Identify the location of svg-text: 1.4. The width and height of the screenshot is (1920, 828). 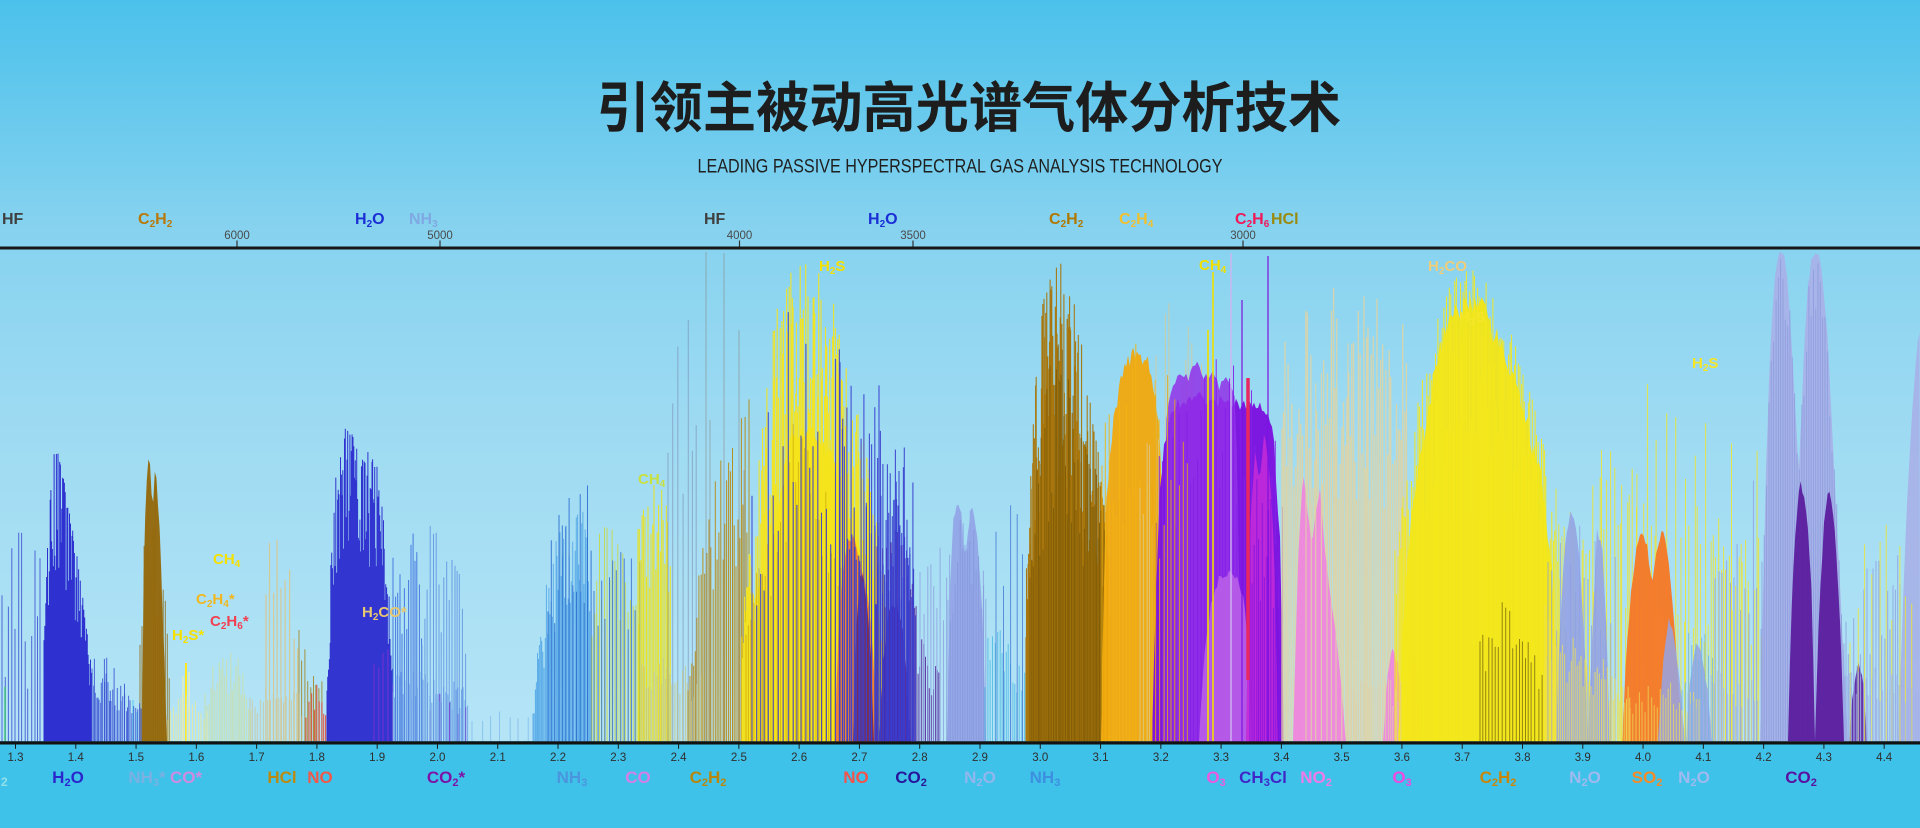
(76, 758).